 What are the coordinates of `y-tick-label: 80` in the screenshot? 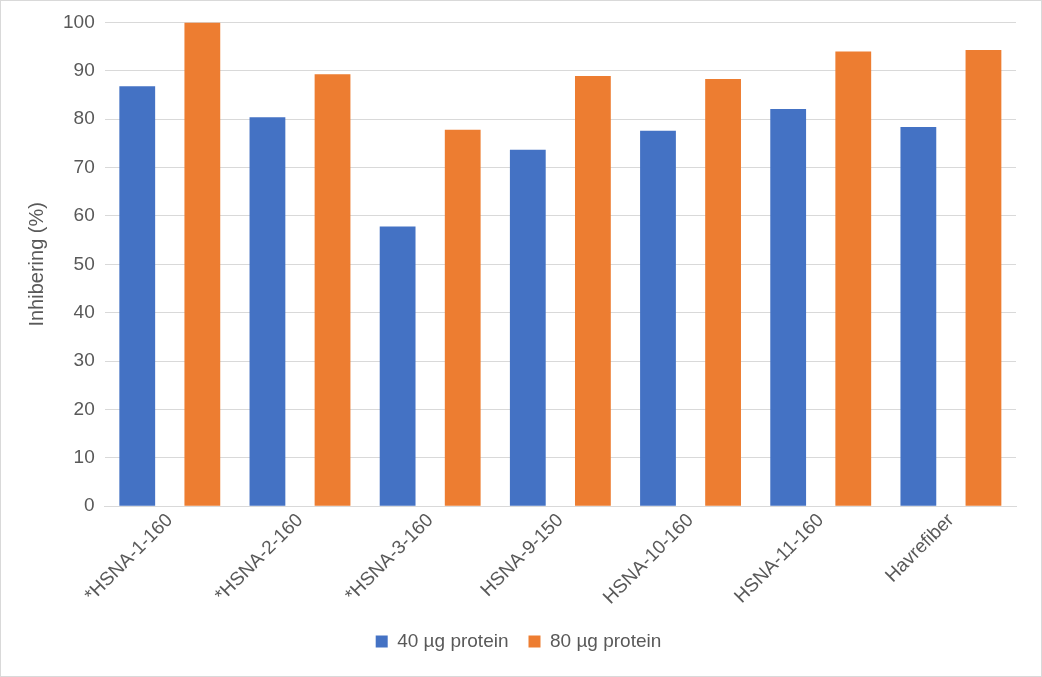 It's located at (84, 118).